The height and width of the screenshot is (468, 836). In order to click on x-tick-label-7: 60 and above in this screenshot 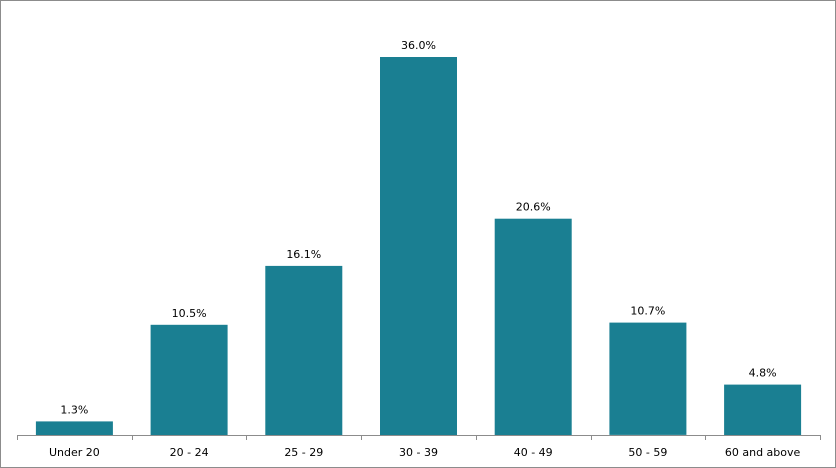, I will do `click(763, 452)`.